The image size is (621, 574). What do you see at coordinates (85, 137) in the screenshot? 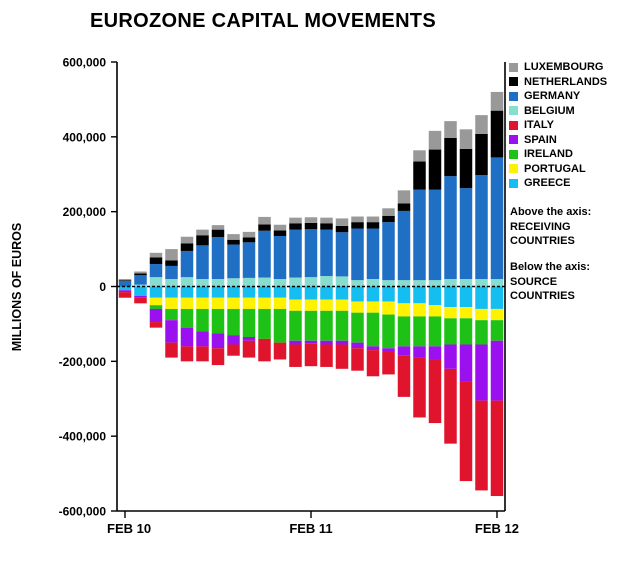
I see `y-tick-label-5: 400,000` at bounding box center [85, 137].